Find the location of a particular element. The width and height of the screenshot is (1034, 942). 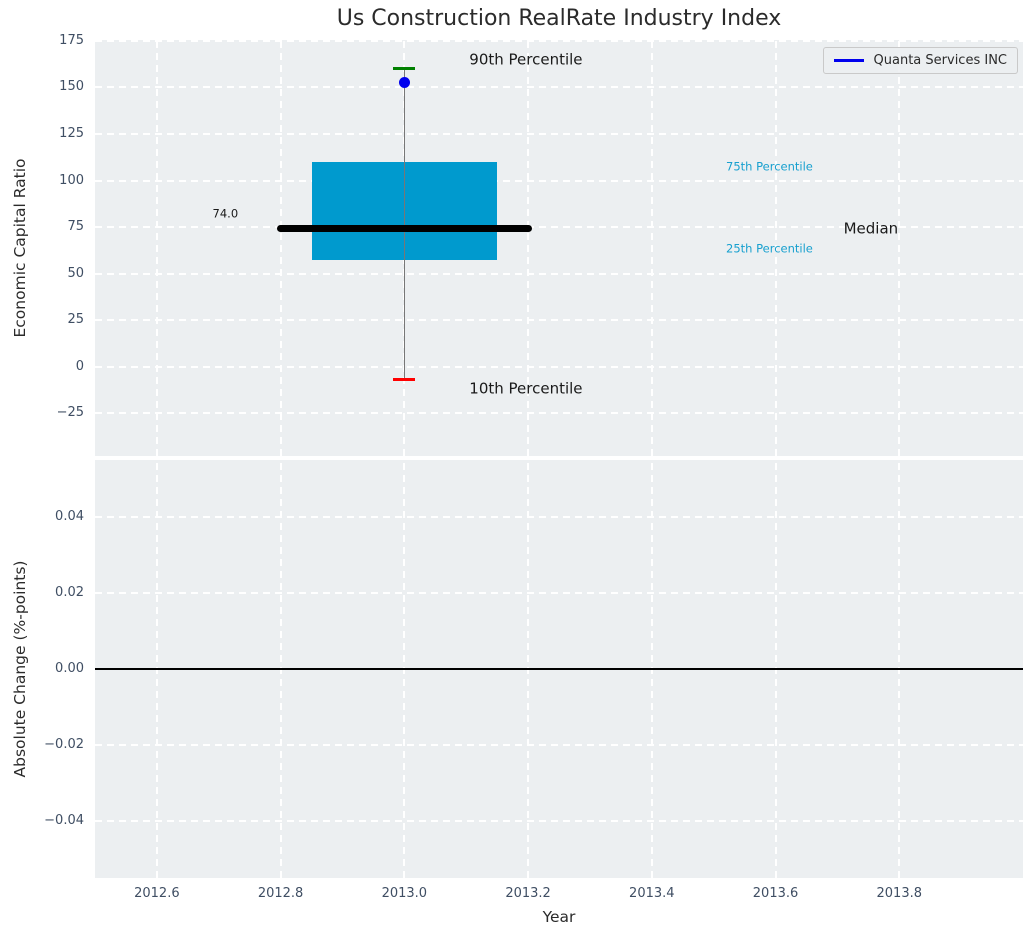

legend: Quanta Services INC is located at coordinates (920, 60).